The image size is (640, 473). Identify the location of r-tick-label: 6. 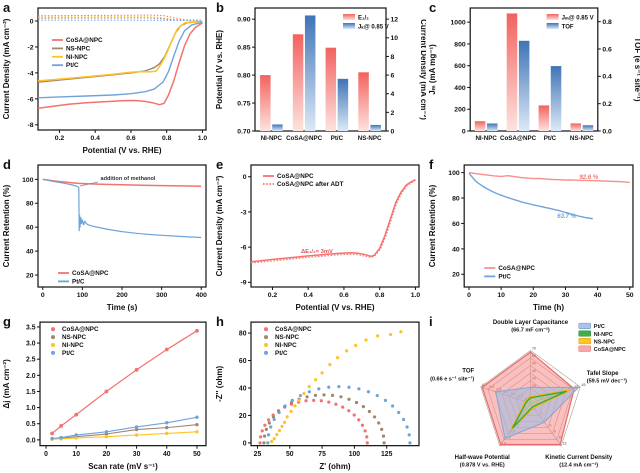
(393, 75).